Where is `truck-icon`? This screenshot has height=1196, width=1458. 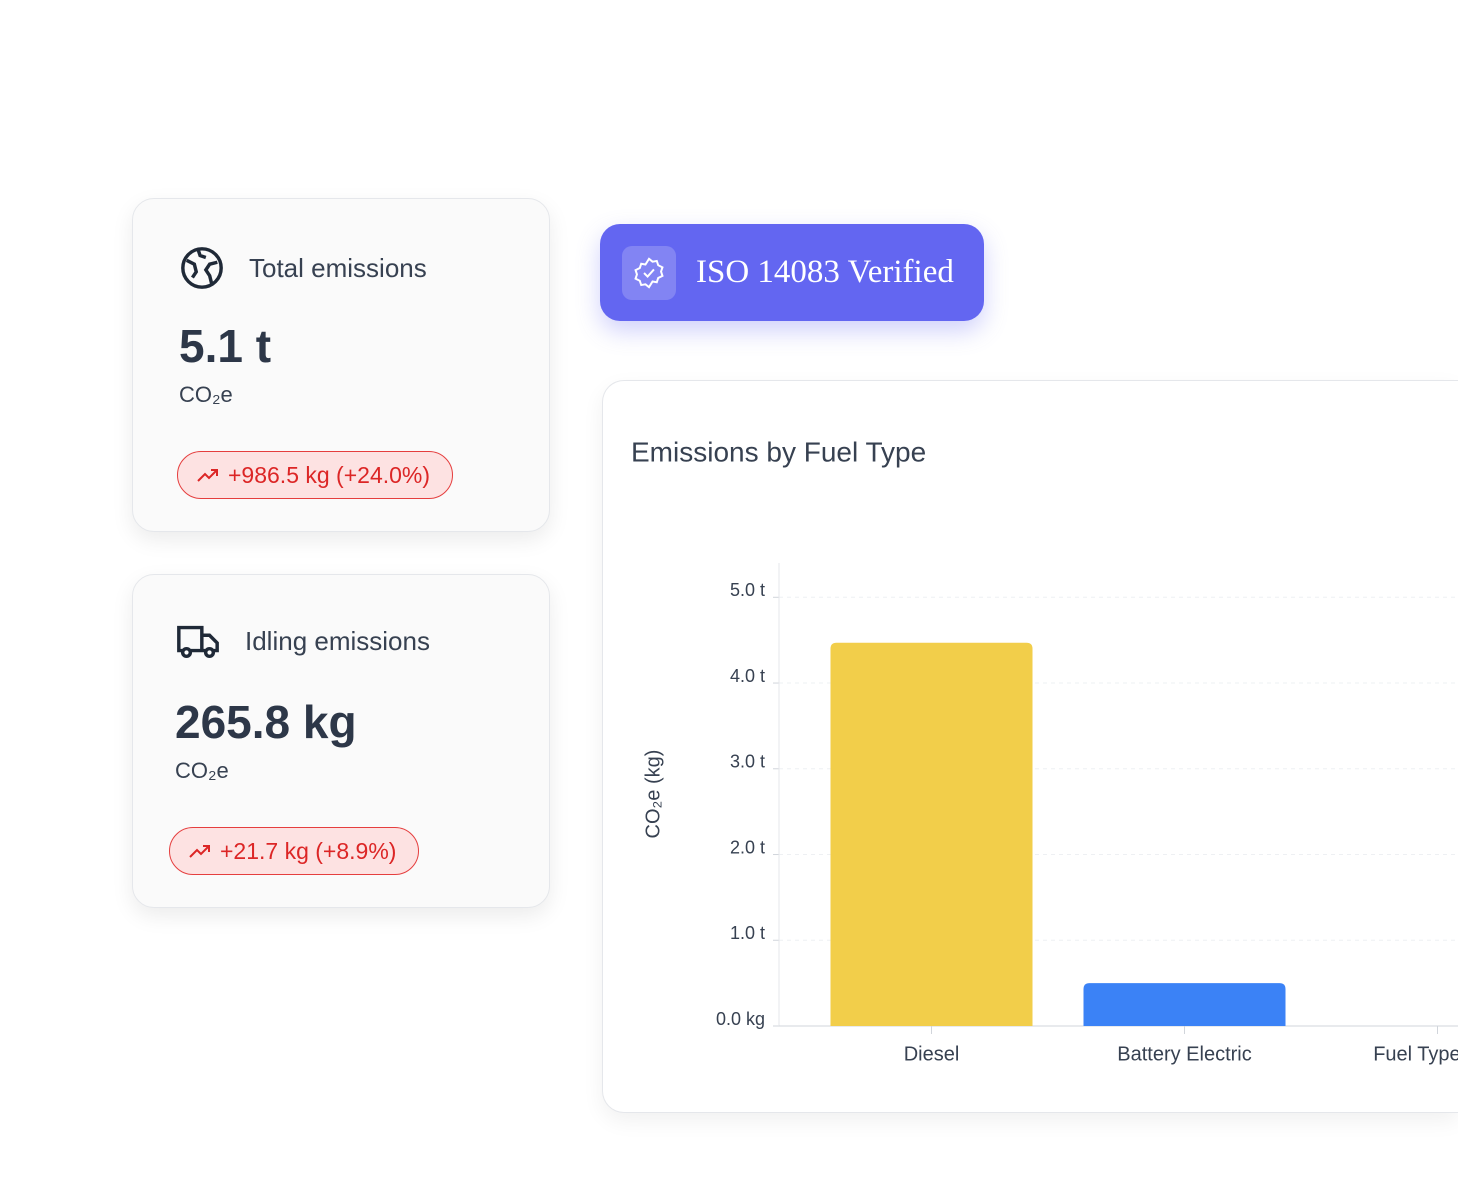
truck-icon is located at coordinates (198, 642).